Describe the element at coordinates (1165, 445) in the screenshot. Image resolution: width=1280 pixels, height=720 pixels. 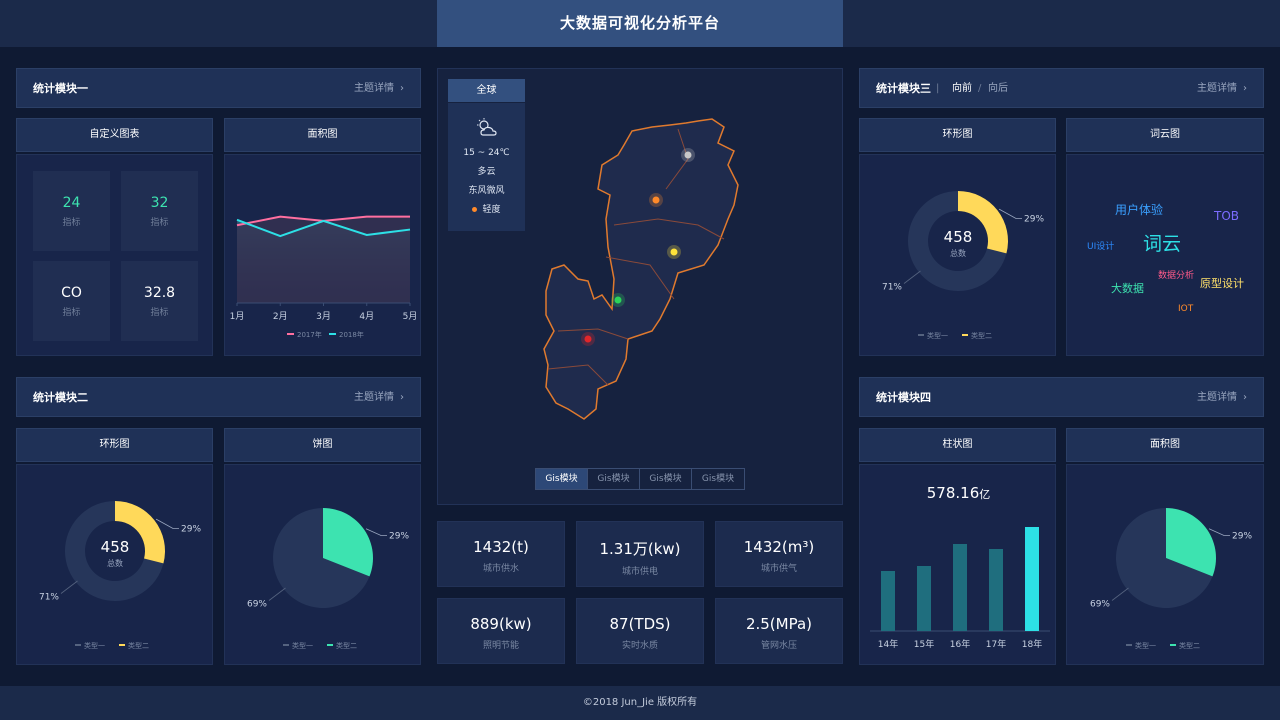
I see `area-chart-header: 面积图` at that location.